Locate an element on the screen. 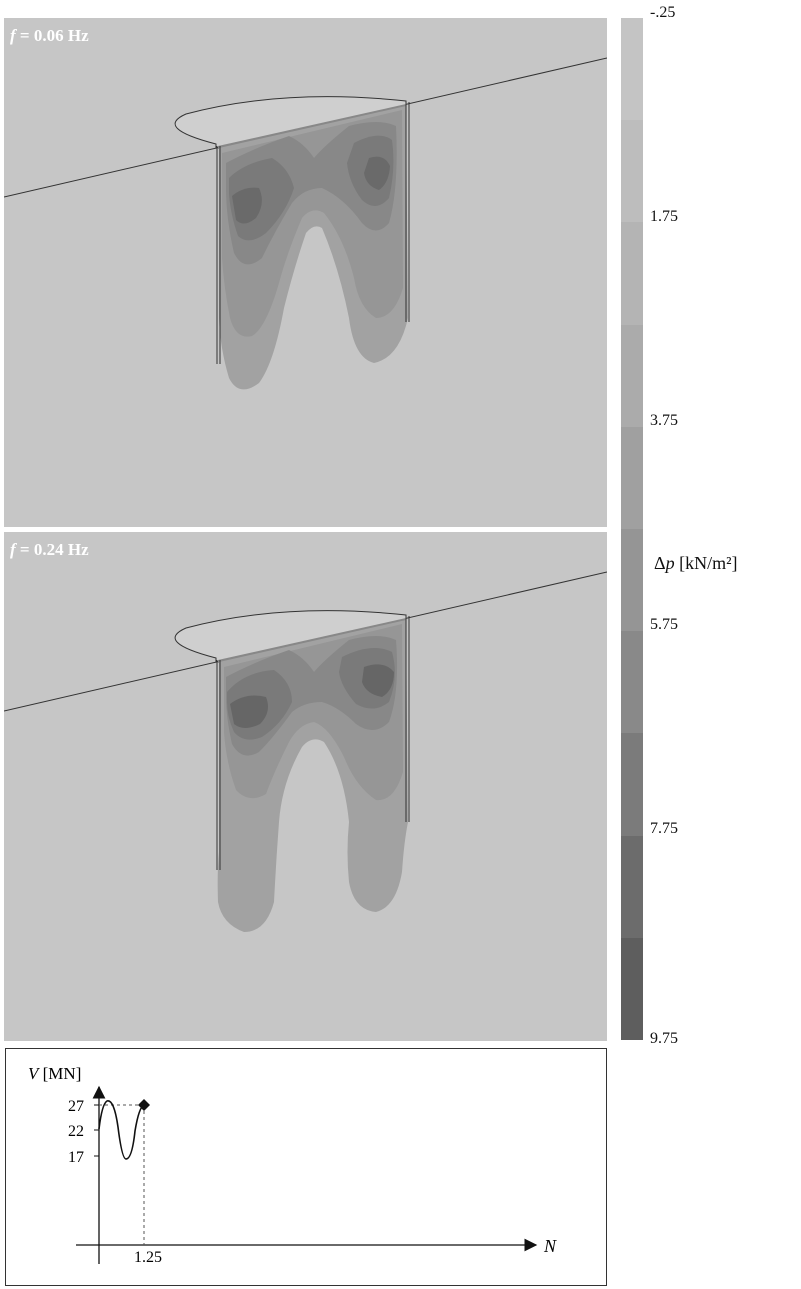  y-tick-label: 27 is located at coordinates (76, 1106).